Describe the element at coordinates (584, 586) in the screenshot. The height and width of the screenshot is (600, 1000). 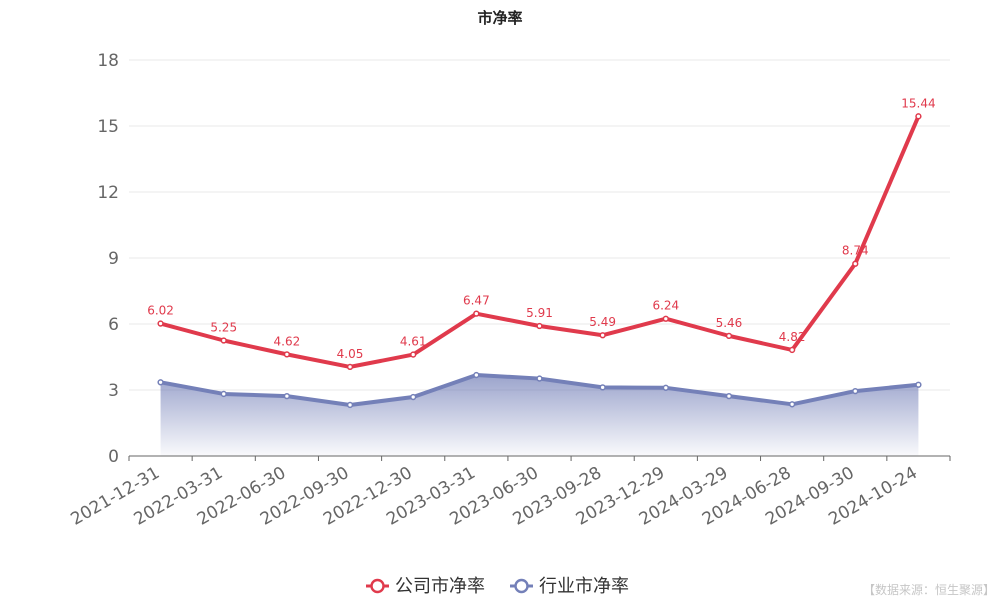
I see `legend-industry-label: 行业市净率` at that location.